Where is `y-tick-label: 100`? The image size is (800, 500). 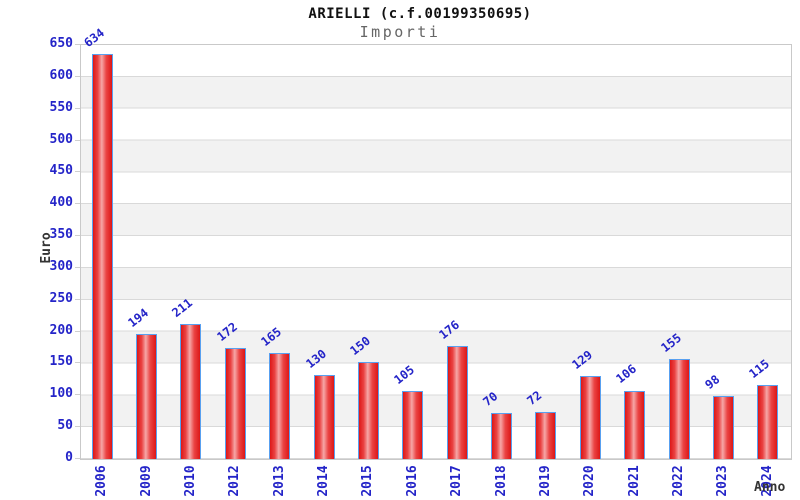 y-tick-label: 100 is located at coordinates (61, 394).